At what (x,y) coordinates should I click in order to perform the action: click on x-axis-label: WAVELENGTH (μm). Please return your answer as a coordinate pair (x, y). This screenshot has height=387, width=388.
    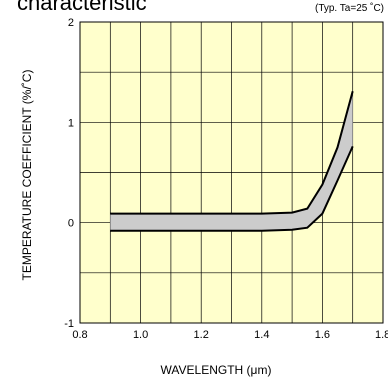
    Looking at the image, I should click on (216, 370).